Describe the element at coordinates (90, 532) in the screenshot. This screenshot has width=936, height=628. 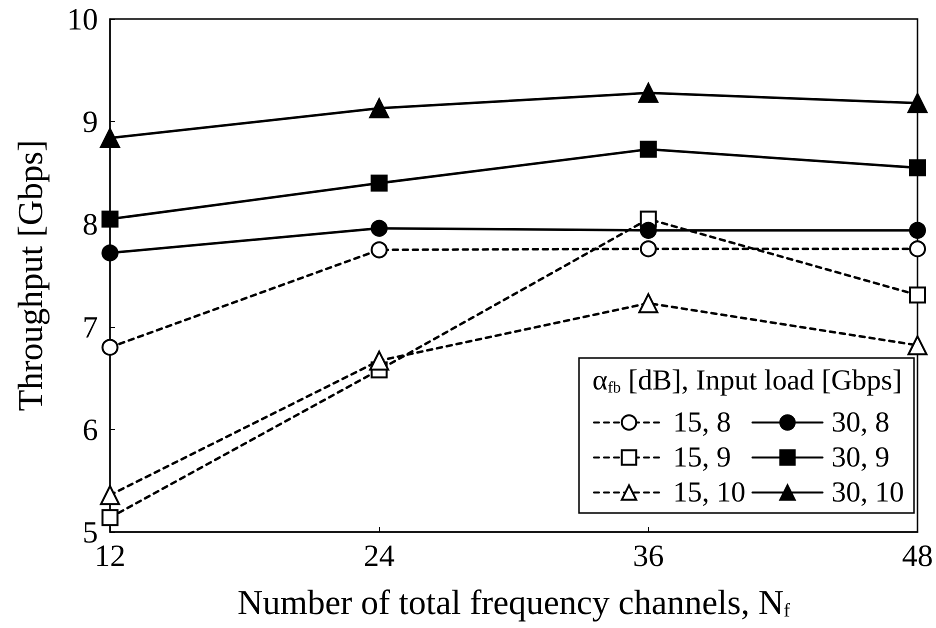
I see `y-tick-label: 5` at that location.